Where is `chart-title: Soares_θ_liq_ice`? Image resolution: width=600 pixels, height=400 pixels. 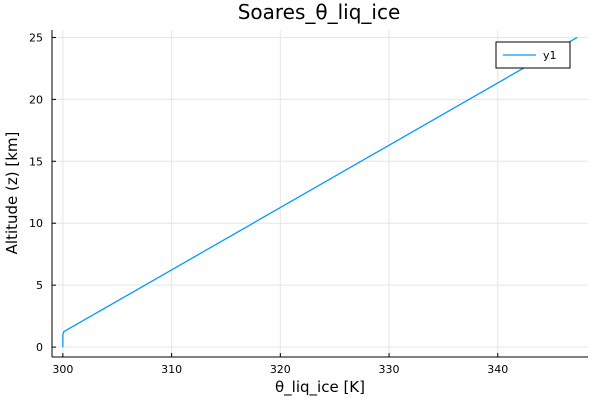 chart-title: Soares_θ_liq_ice is located at coordinates (319, 12).